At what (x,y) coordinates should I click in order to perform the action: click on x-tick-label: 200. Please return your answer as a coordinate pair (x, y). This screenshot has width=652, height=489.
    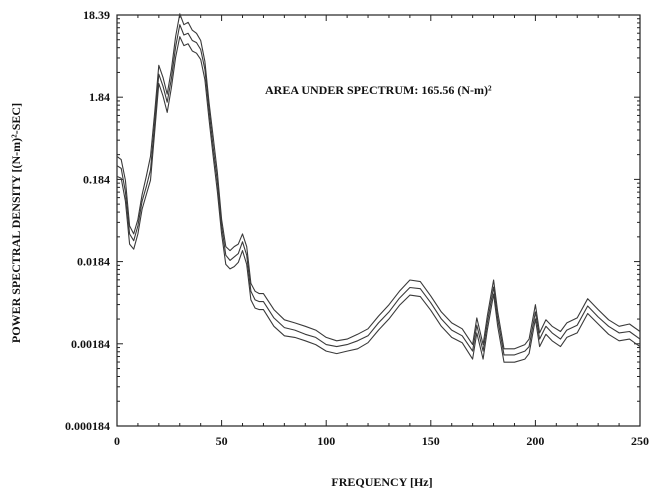
    Looking at the image, I should click on (535, 441).